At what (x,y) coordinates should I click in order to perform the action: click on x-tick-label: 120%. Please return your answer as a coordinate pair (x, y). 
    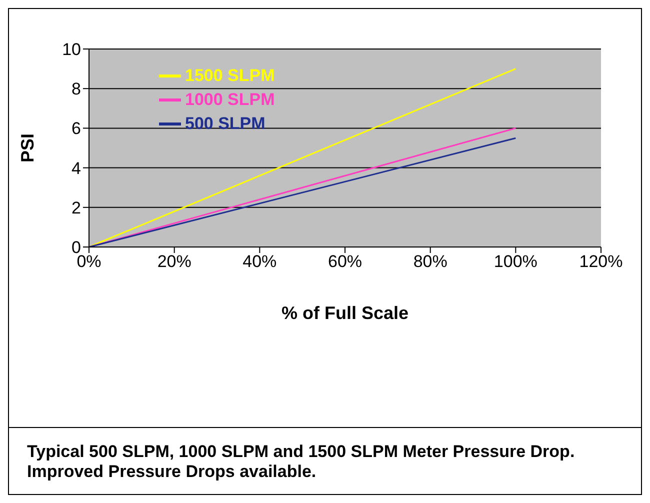
    Looking at the image, I should click on (601, 262).